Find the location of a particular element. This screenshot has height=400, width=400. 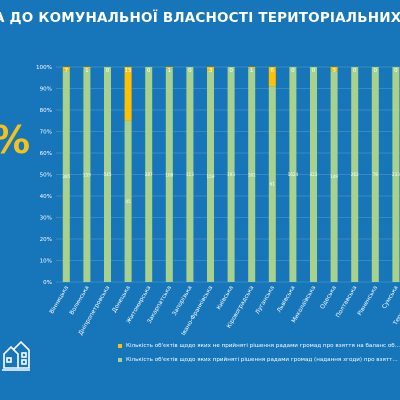

x-category-label: Рівненська is located at coordinates (368, 301).